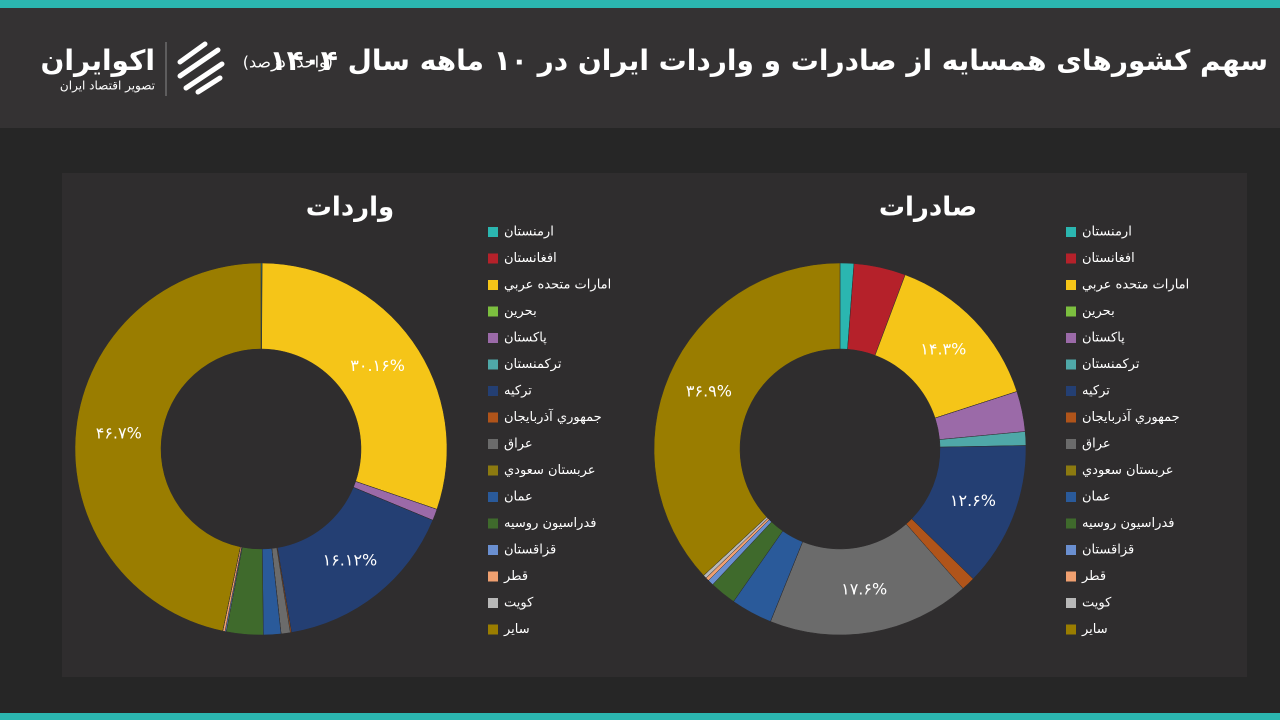 The image size is (1280, 720). I want to click on data-label: ۳۰.۱۶%, so click(377, 365).